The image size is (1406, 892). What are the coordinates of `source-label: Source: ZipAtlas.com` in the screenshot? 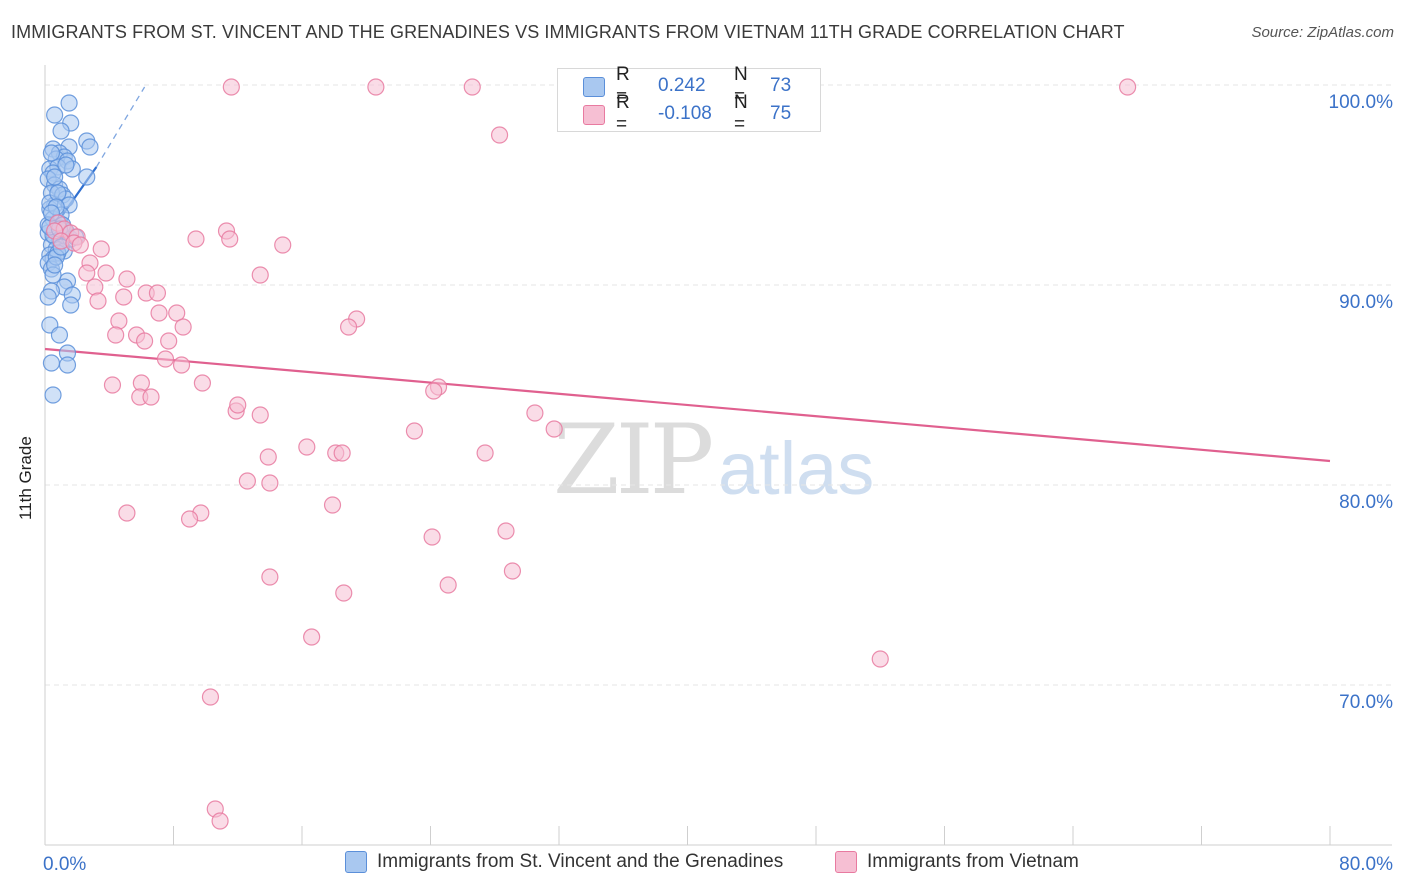 It's located at (1322, 32).